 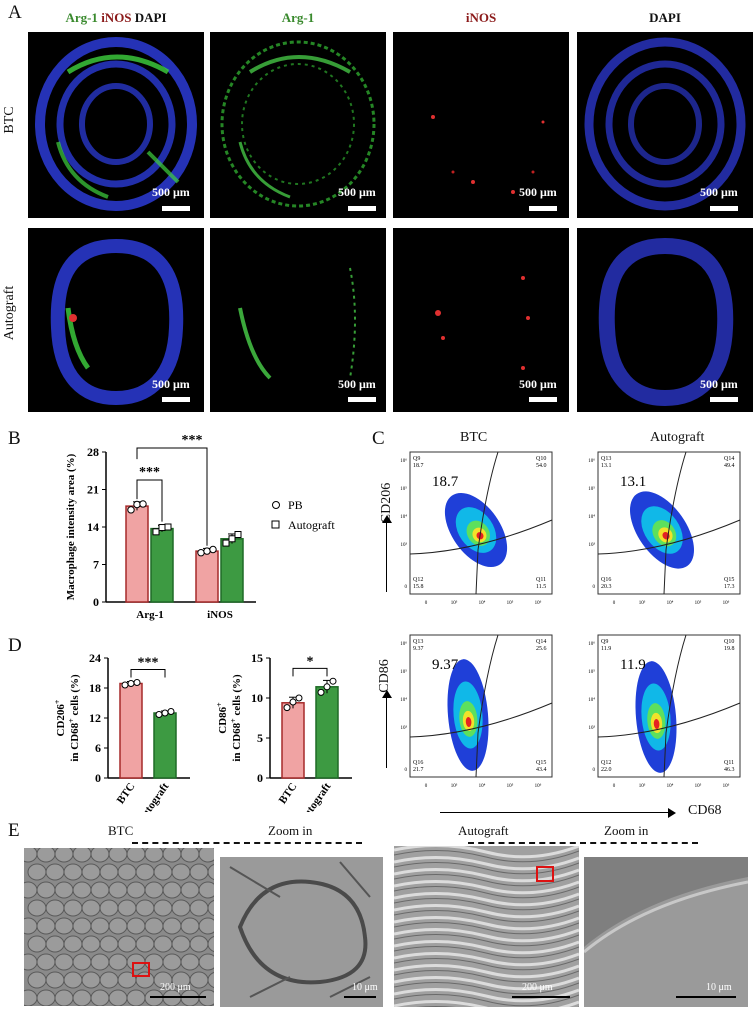 What do you see at coordinates (171, 192) in the screenshot?
I see `scale-label-1: 500 μm` at bounding box center [171, 192].